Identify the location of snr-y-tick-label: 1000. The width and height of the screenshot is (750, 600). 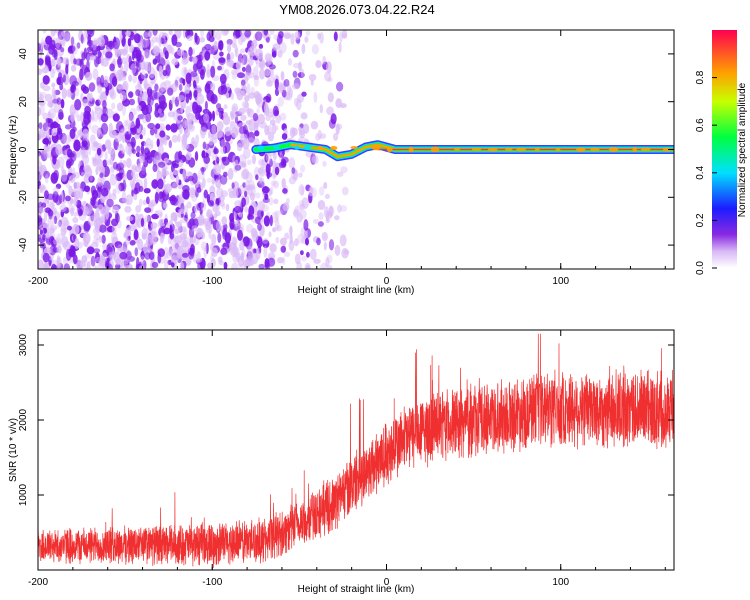
(23, 494).